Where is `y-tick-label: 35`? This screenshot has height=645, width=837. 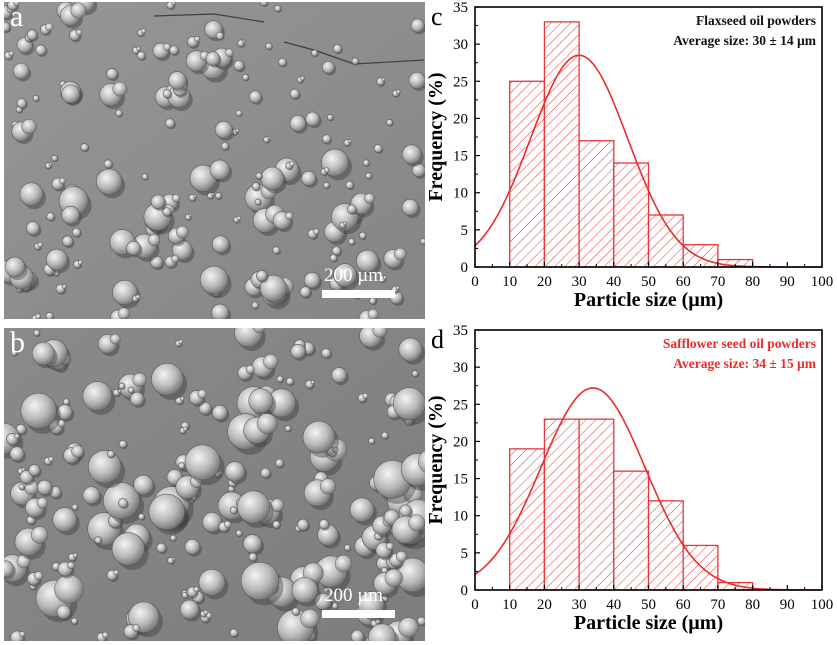
y-tick-label: 35 is located at coordinates (460, 331).